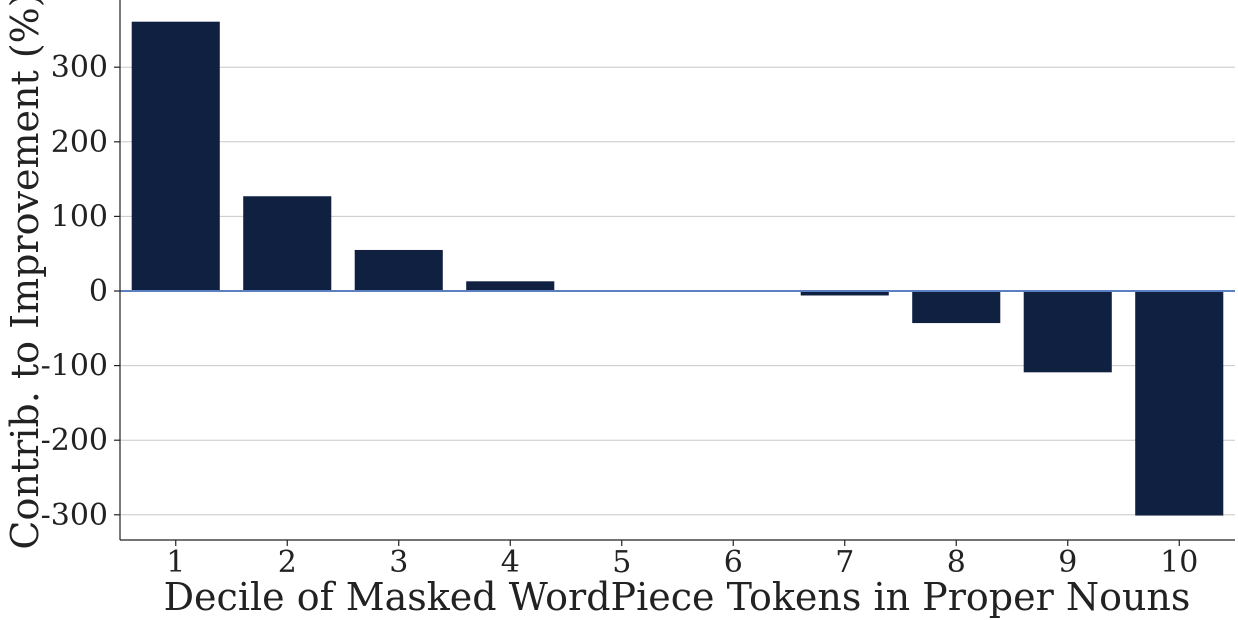 The image size is (1238, 620). I want to click on y-tick-label: -100, so click(74, 366).